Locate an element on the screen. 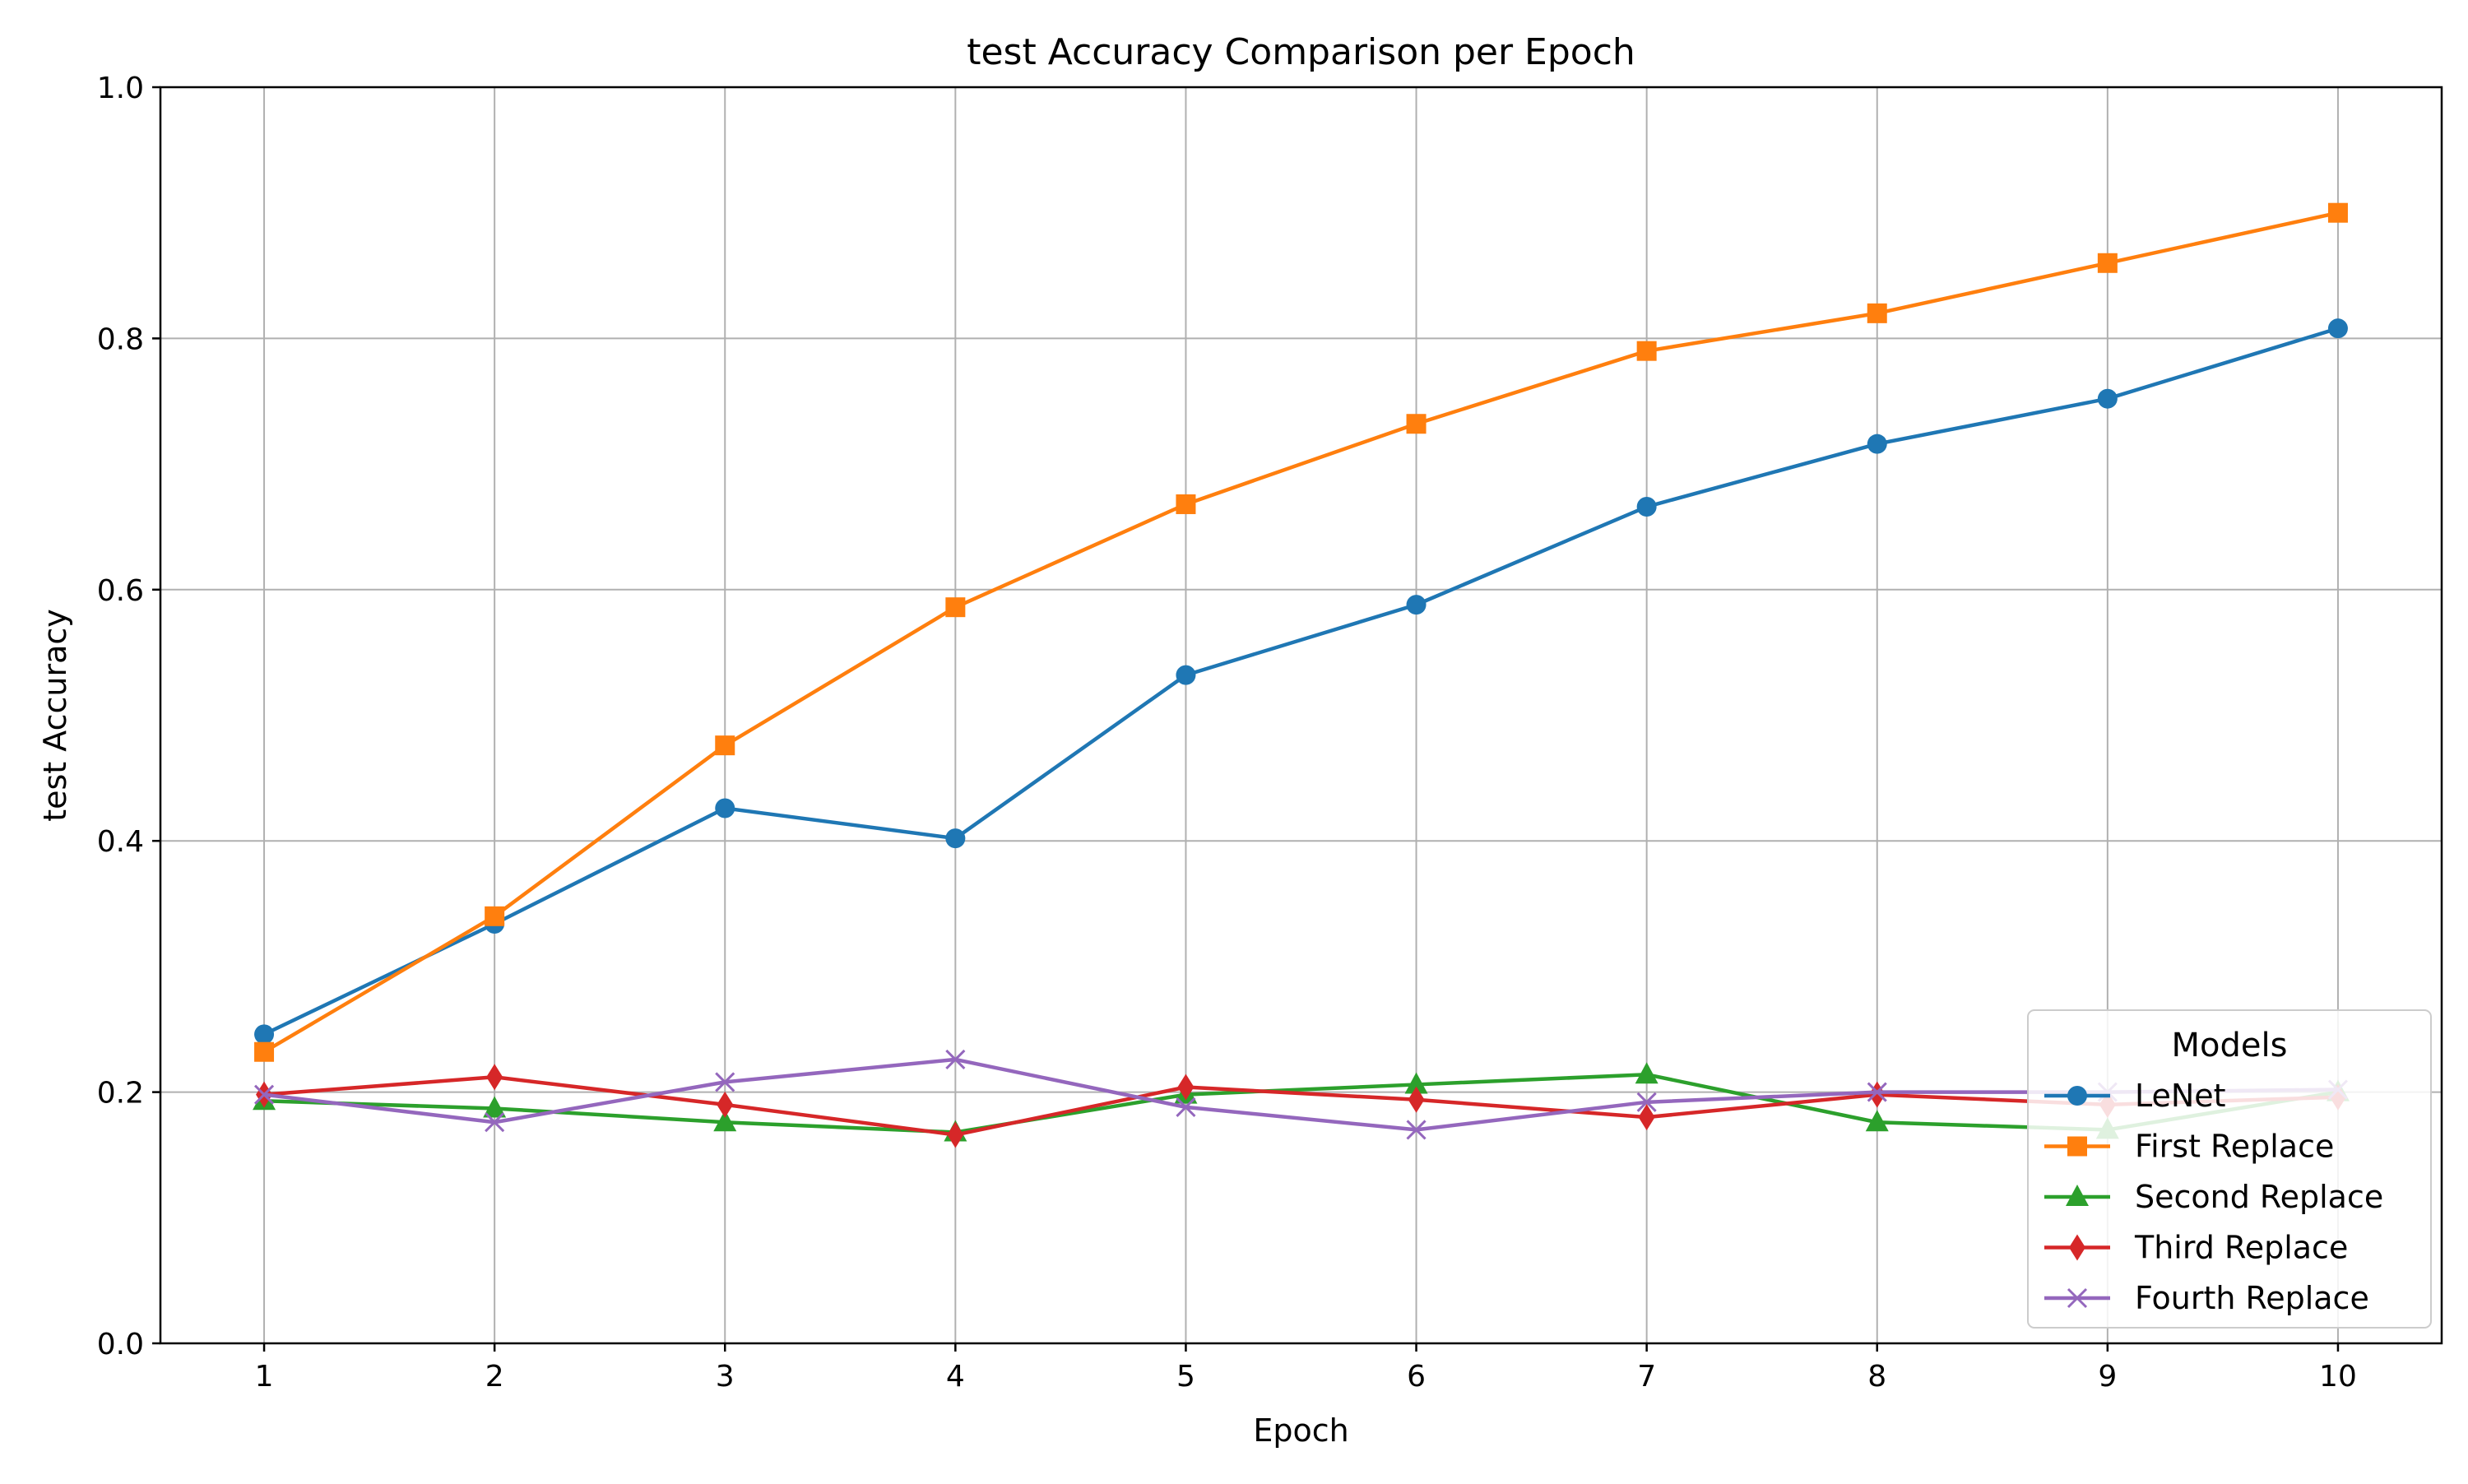  y-tick-label: 0.4 is located at coordinates (120, 842).